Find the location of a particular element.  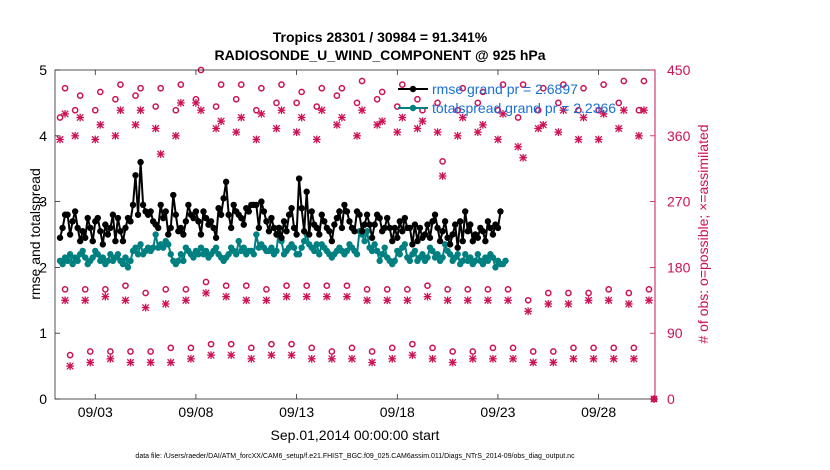

right-axis: 0 90 180 270 360 450 is located at coordinates (670, 234).